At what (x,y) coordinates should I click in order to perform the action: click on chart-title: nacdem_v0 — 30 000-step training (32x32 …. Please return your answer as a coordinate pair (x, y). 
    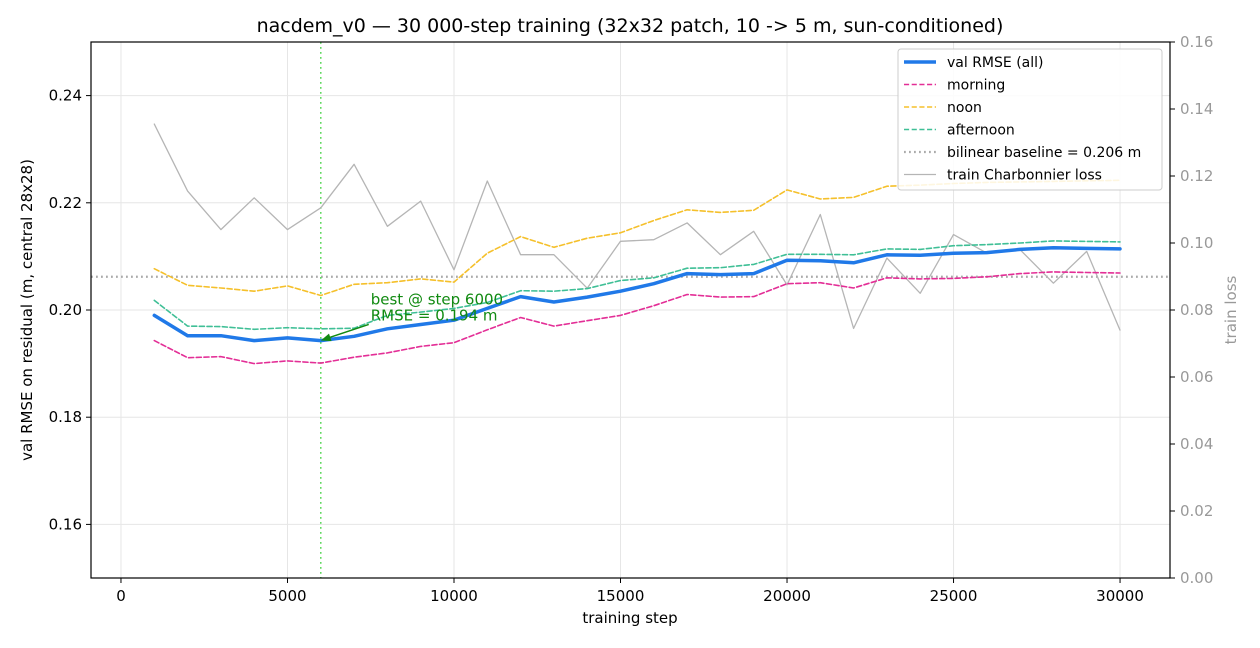
    Looking at the image, I should click on (630, 26).